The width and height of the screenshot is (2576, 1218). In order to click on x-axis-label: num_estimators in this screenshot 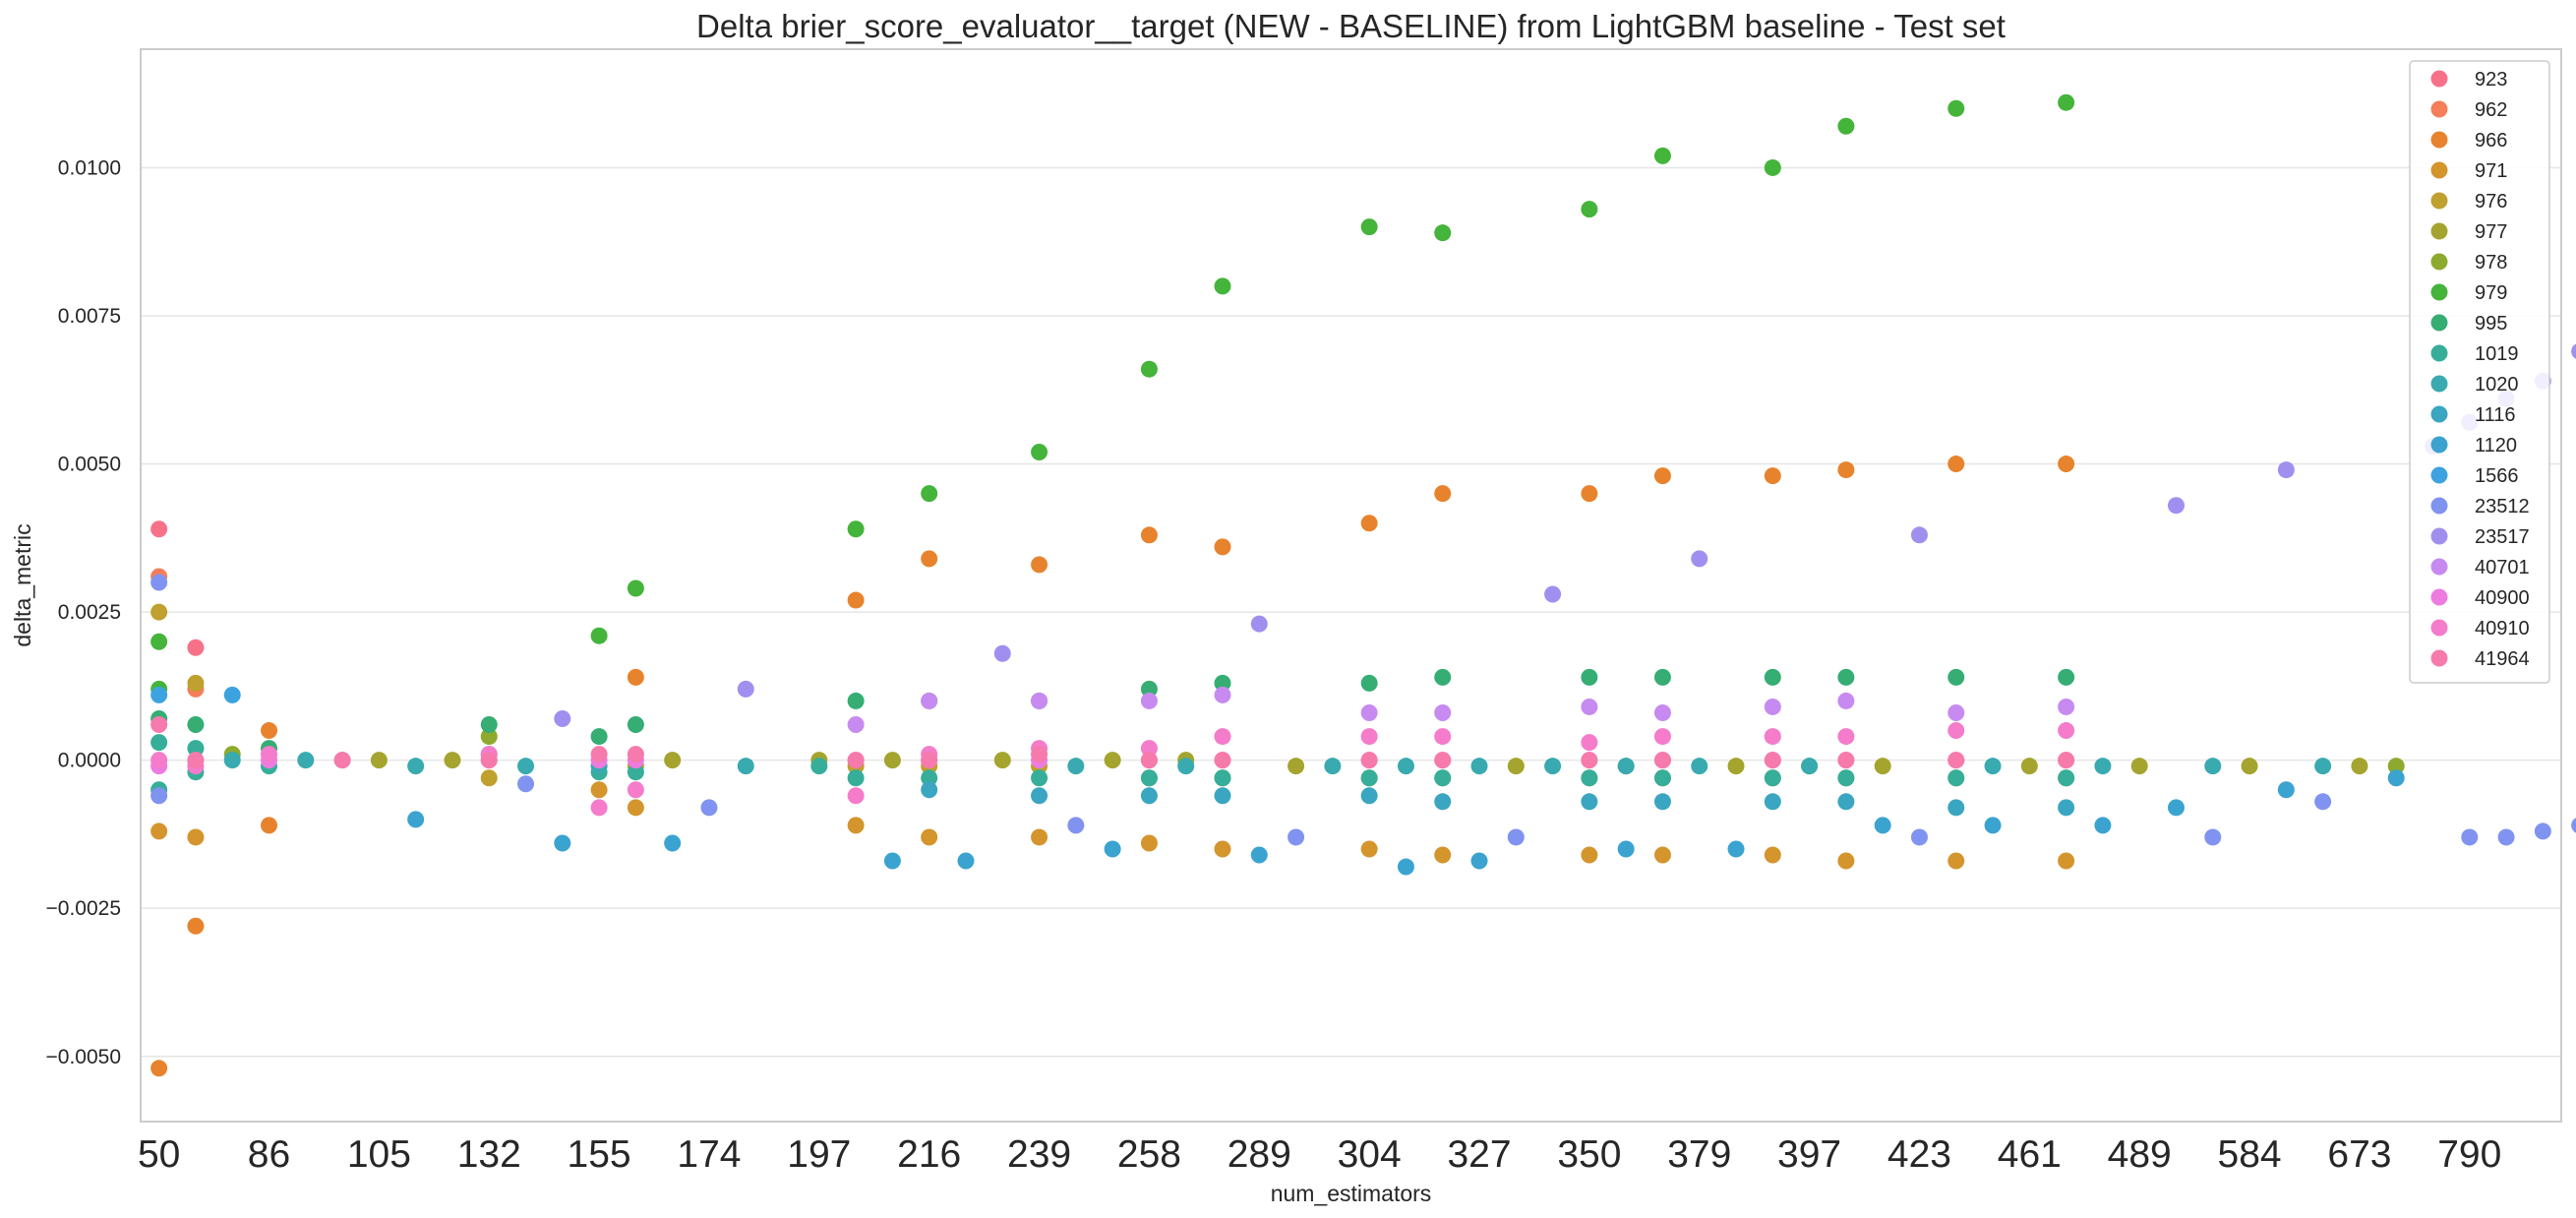, I will do `click(1351, 1193)`.